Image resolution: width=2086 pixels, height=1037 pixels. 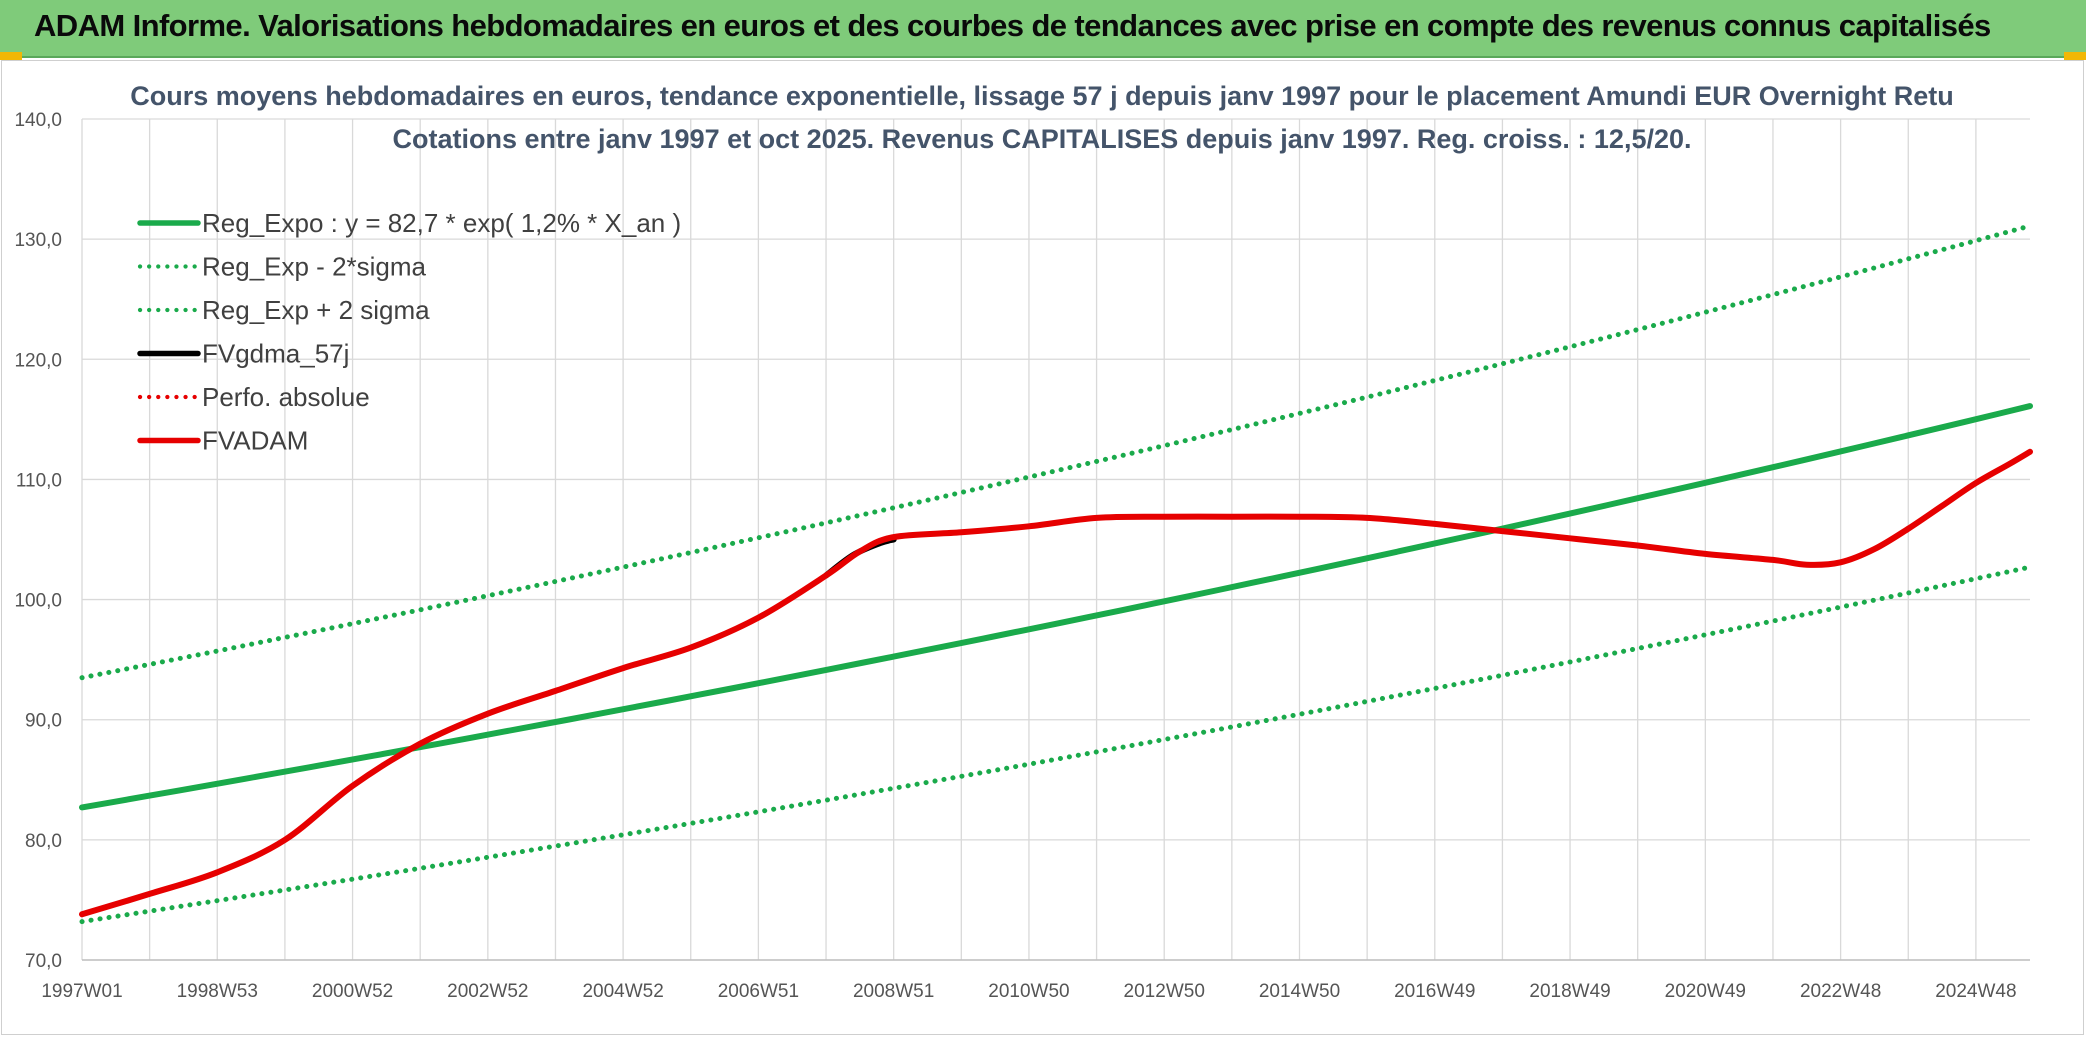 What do you see at coordinates (1705, 991) in the screenshot?
I see `x-tick-label: 2020W49` at bounding box center [1705, 991].